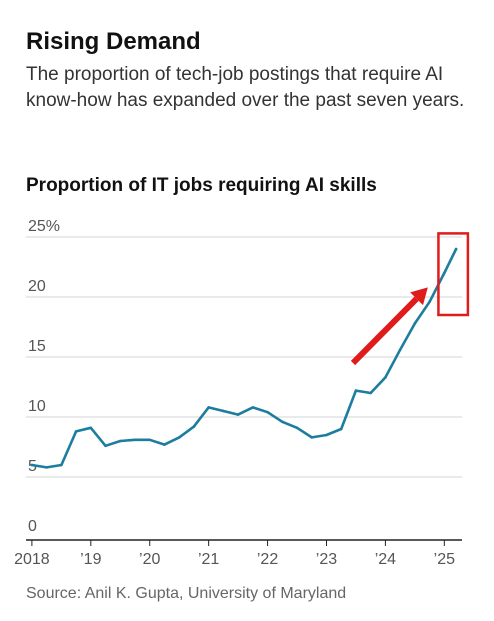 This screenshot has width=494, height=621. I want to click on y-tick-label: 5, so click(32, 466).